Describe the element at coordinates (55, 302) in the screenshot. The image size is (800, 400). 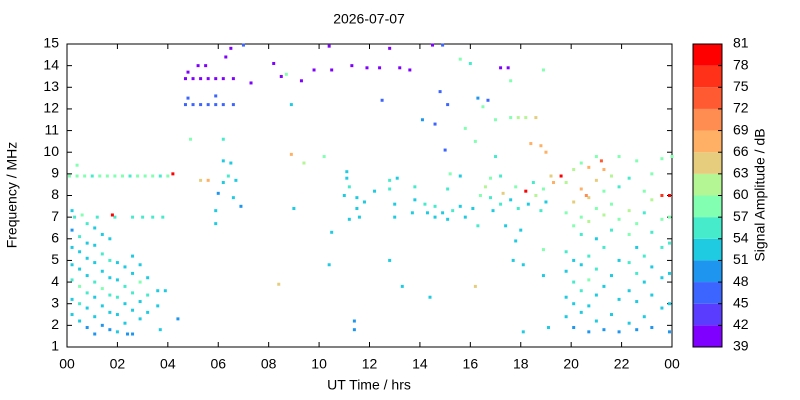
I see `y-tick-label: 3` at that location.